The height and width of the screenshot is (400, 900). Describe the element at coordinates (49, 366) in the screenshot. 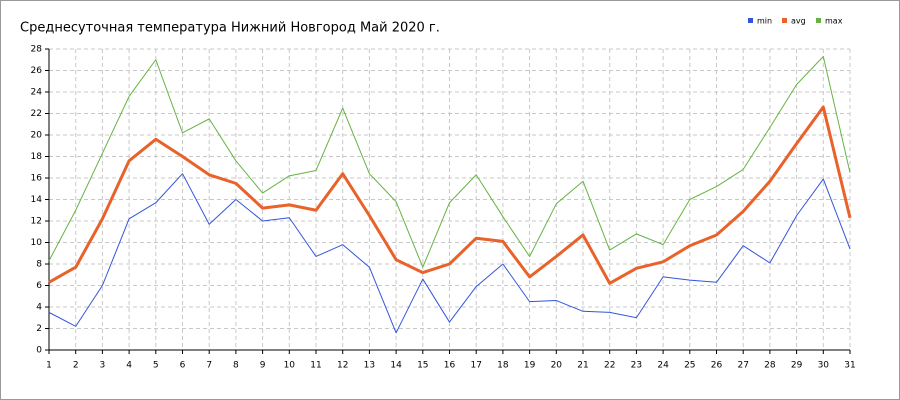

I see `x-tick-label: 1` at that location.